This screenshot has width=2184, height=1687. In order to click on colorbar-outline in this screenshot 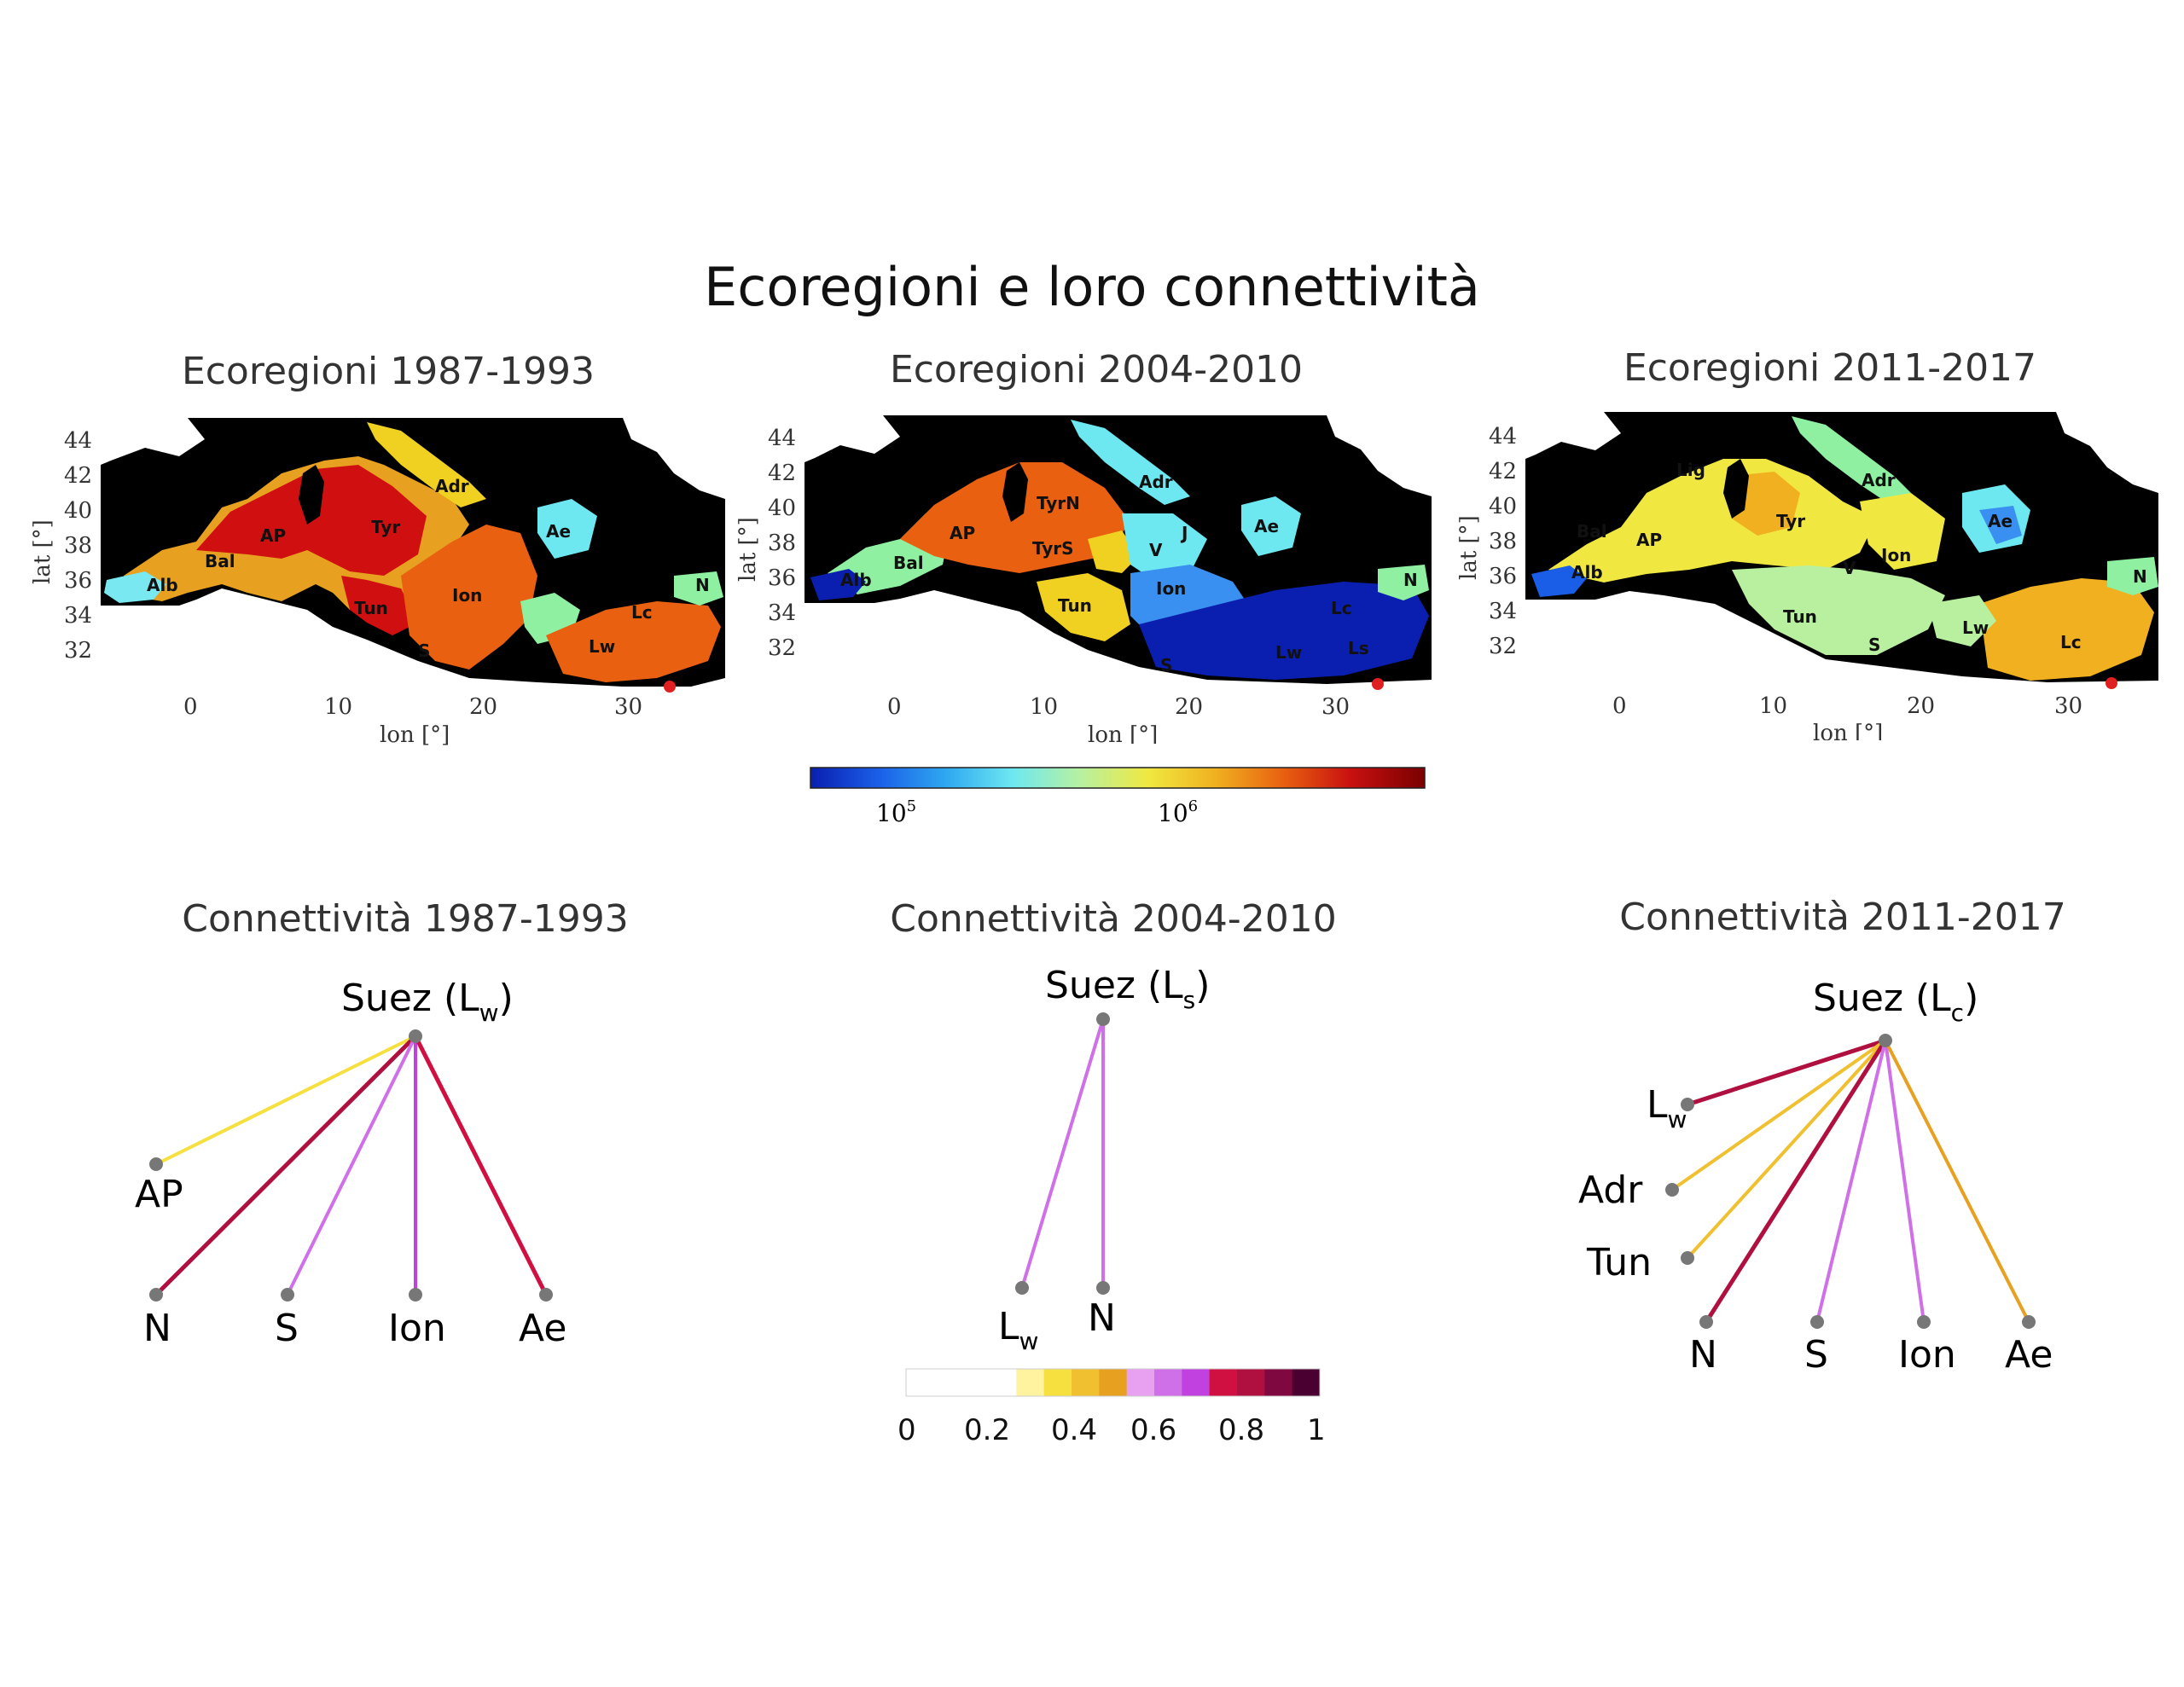, I will do `click(1113, 1383)`.